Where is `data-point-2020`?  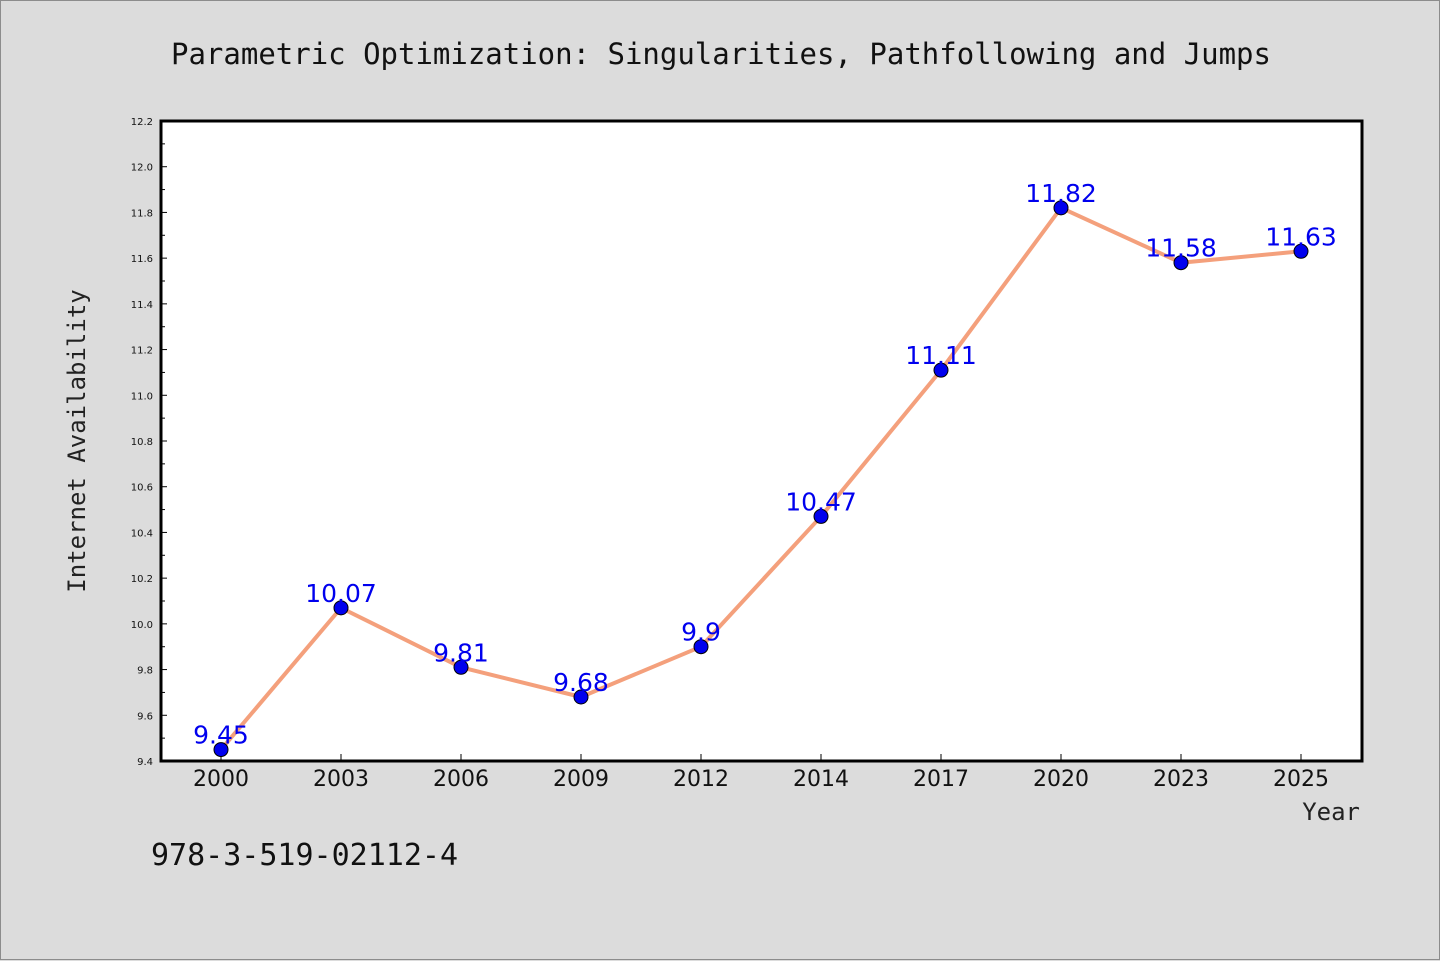 data-point-2020 is located at coordinates (1061, 208).